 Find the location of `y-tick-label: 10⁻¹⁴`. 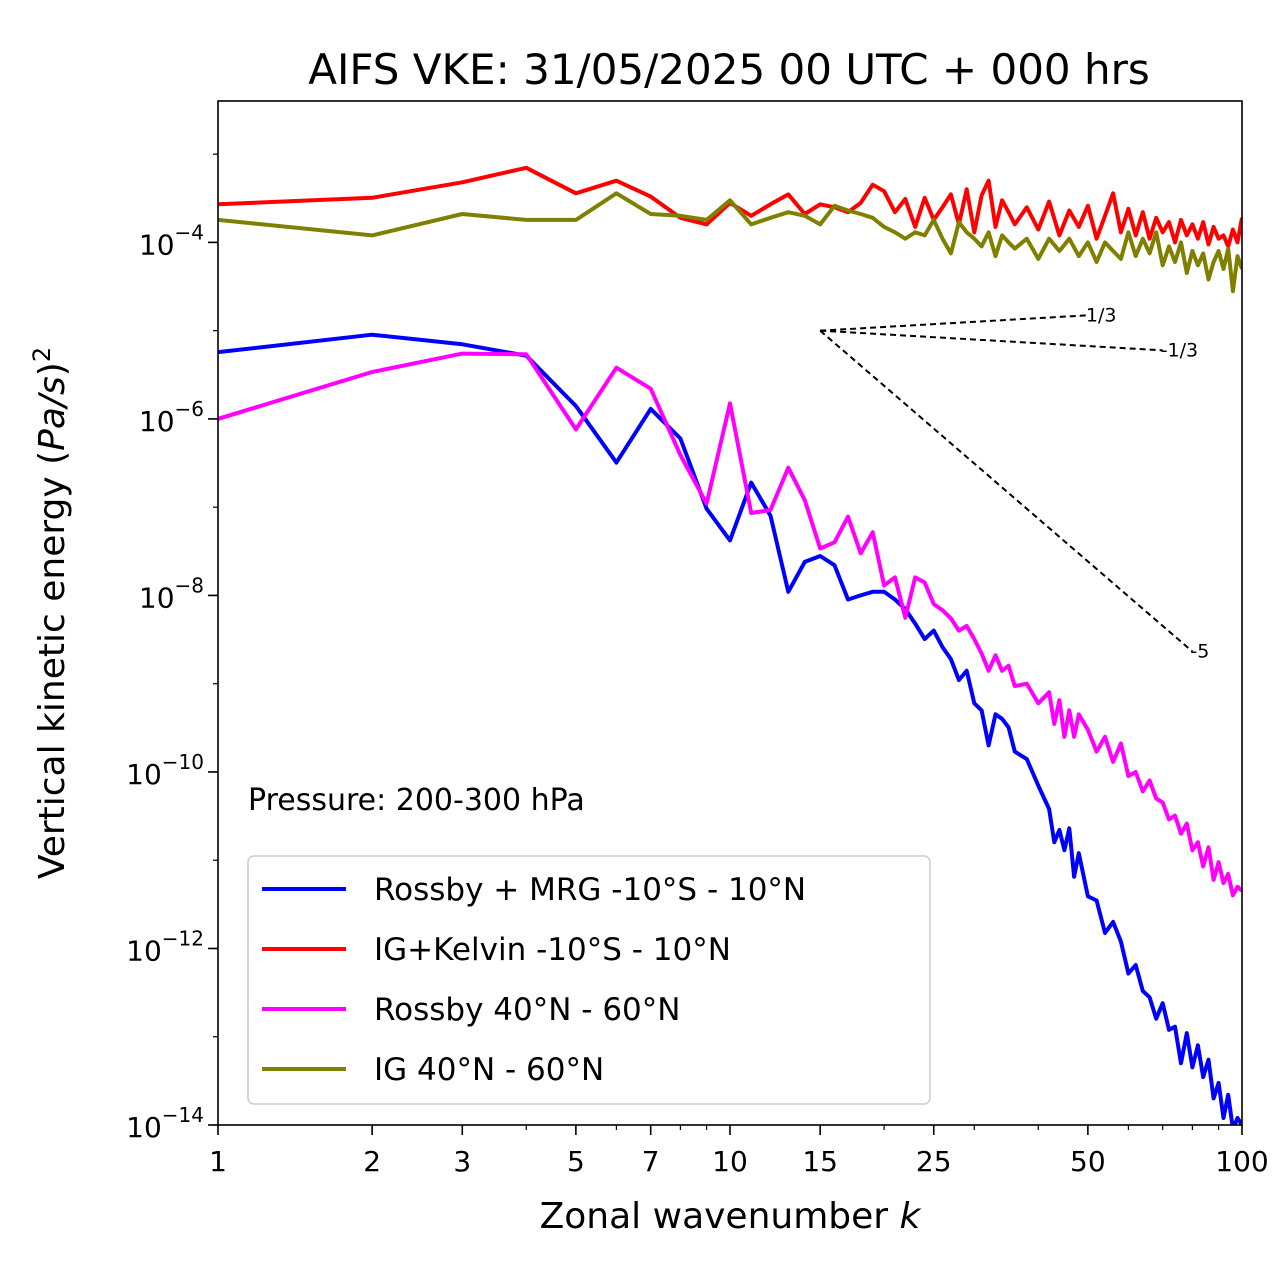

y-tick-label: 10⁻¹⁴ is located at coordinates (165, 1123).